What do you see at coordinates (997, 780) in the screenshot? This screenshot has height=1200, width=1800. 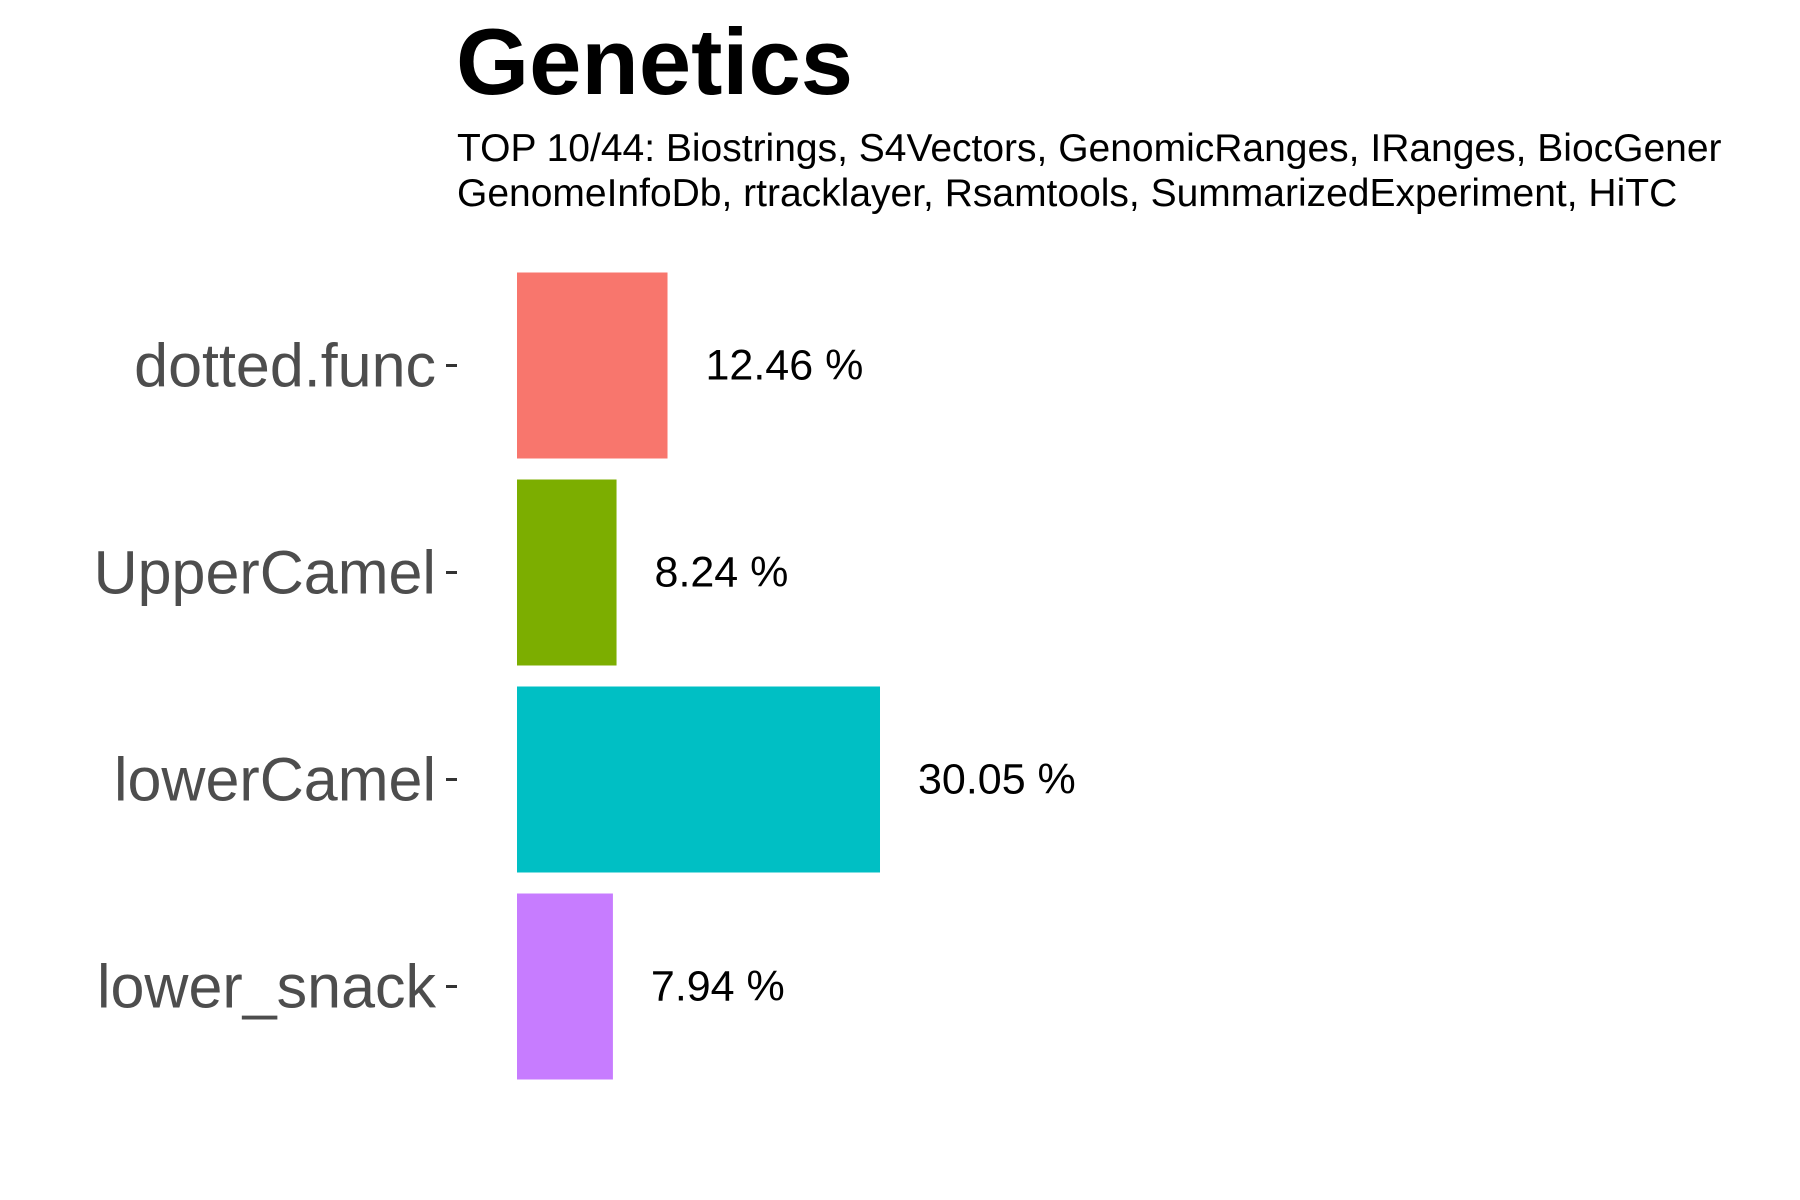 I see `value-label-lowerCamel: 30.05 %` at bounding box center [997, 780].